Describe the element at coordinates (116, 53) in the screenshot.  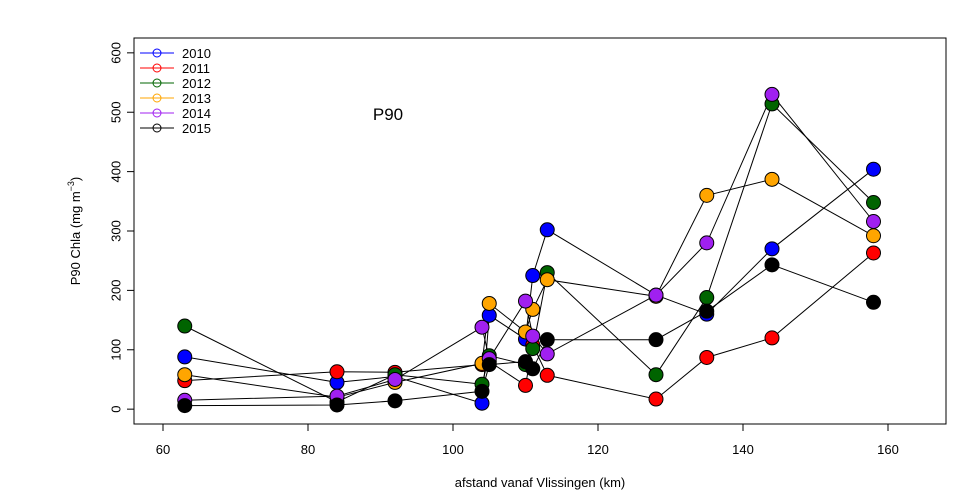
I see `y-tick-label: 600` at that location.